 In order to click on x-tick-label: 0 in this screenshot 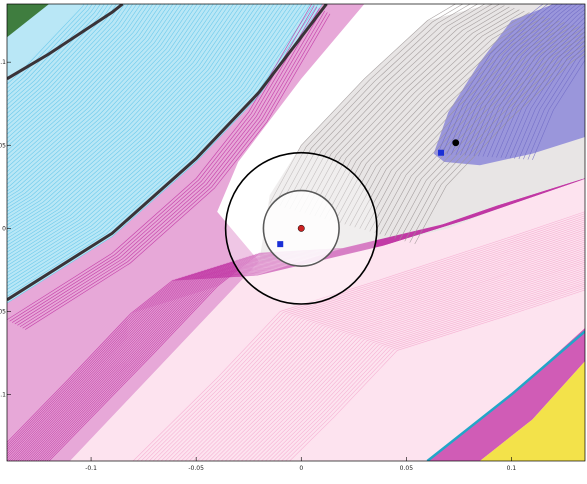, I will do `click(301, 468)`.